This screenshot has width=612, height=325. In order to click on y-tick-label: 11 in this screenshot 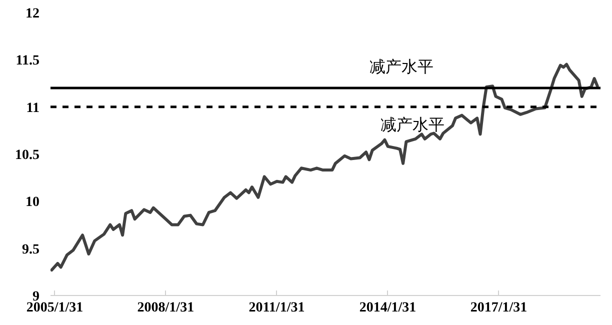, I will do `click(33, 108)`.